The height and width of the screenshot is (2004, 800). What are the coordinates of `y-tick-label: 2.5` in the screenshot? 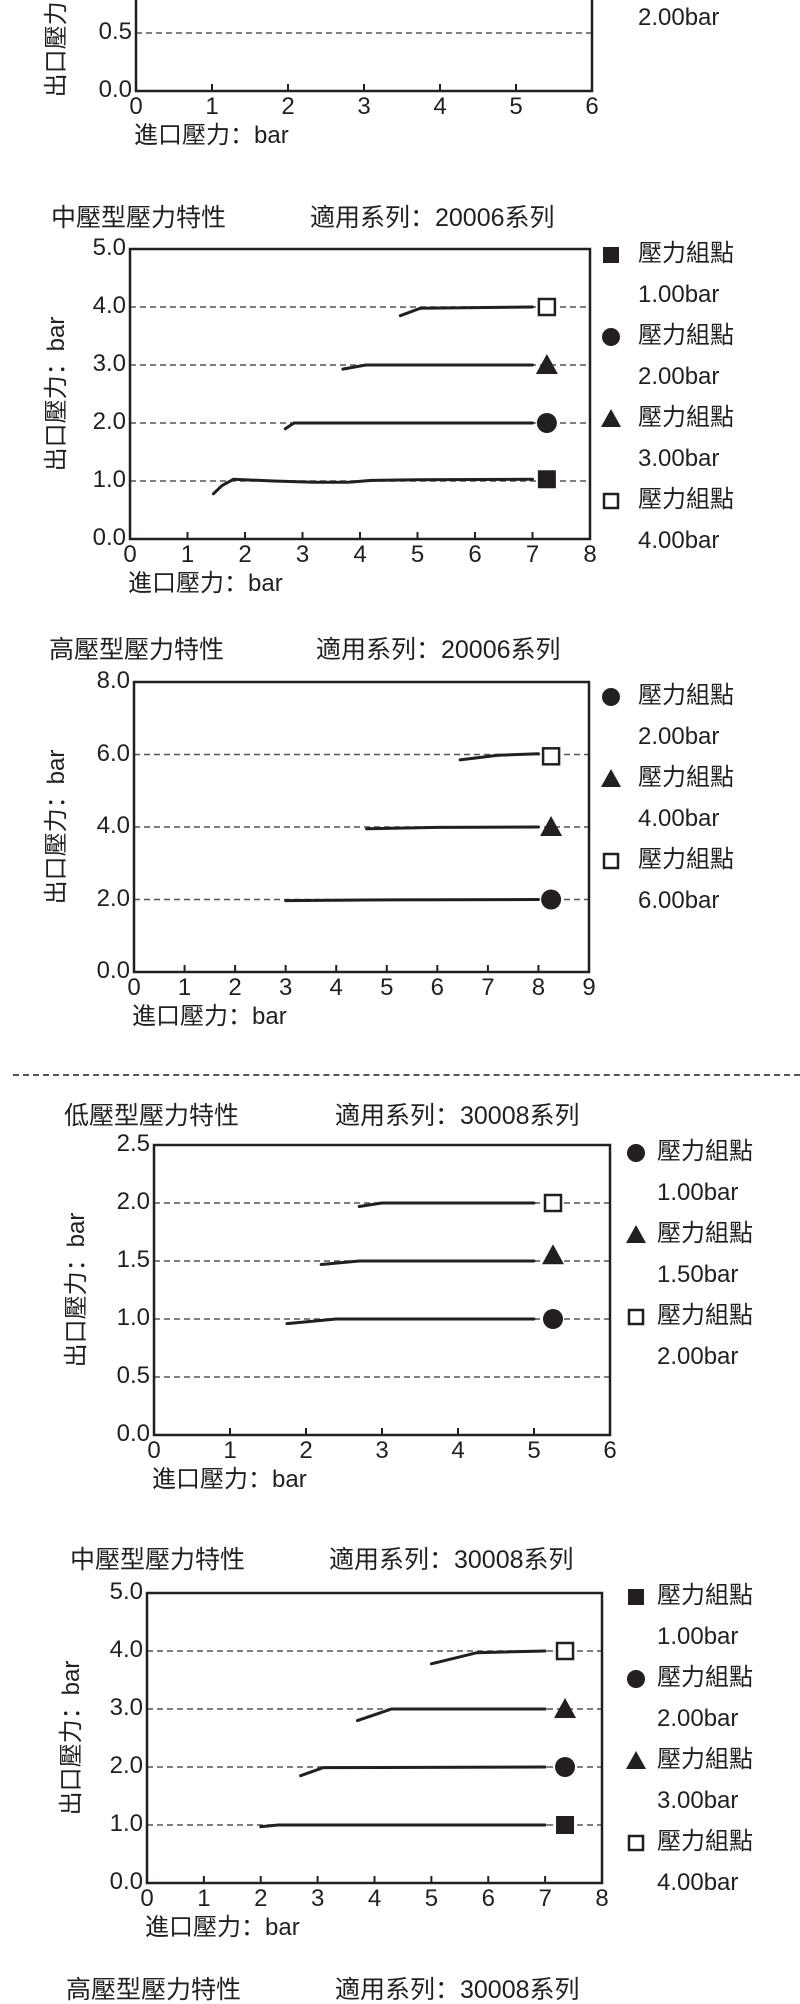 It's located at (133, 1143).